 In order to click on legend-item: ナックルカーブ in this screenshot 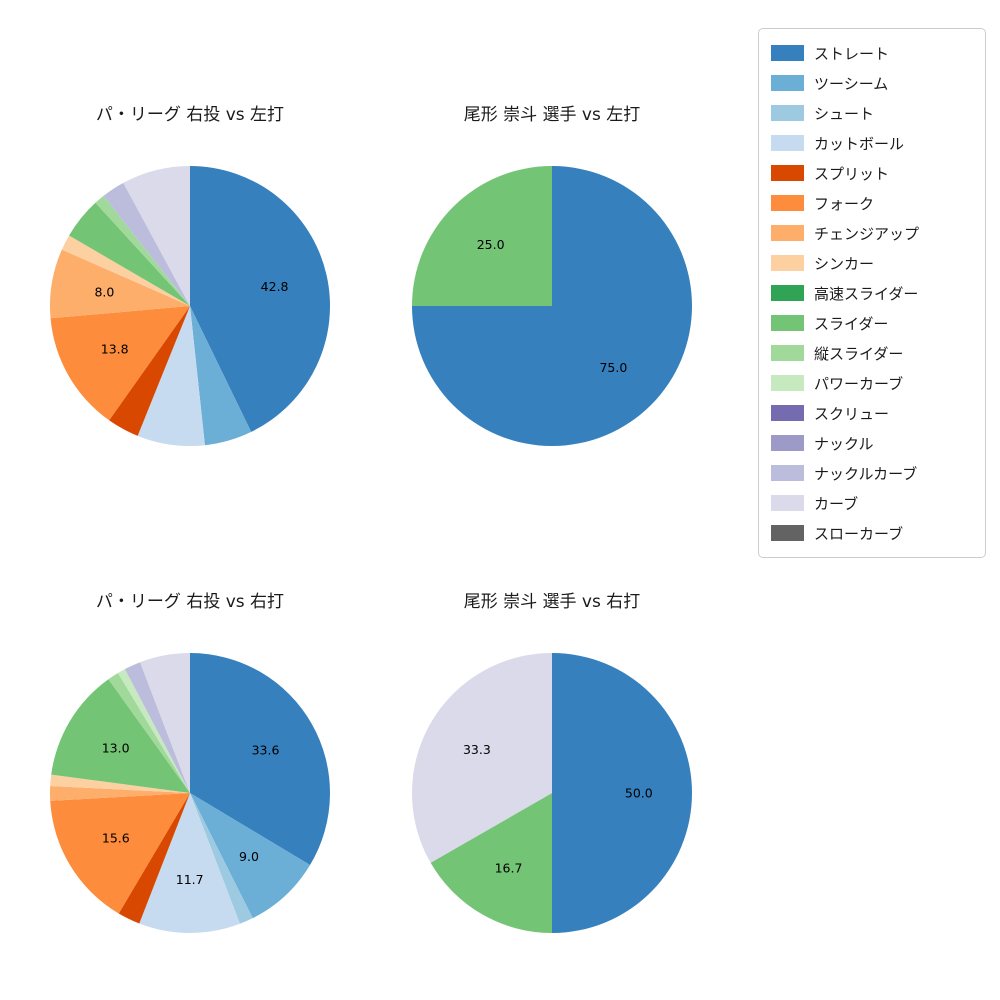, I will do `click(872, 473)`.